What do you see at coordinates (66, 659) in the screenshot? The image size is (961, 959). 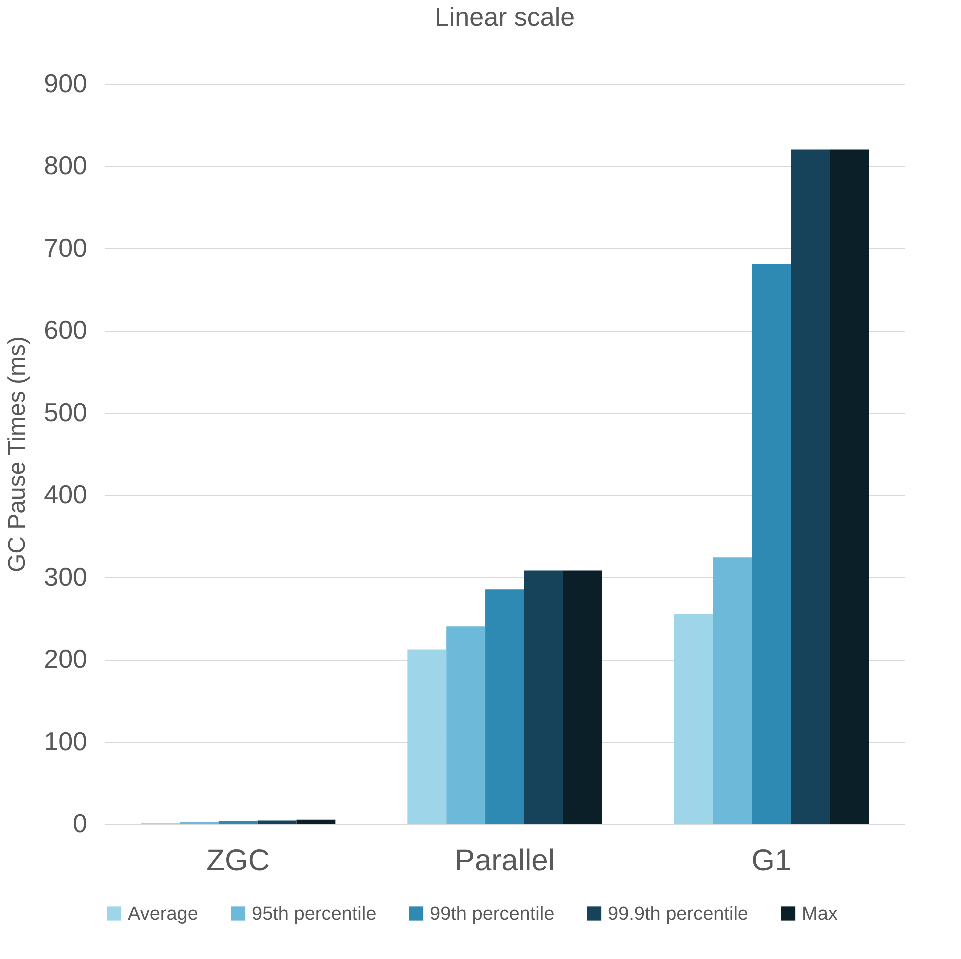 I see `y-tick-label: 200` at bounding box center [66, 659].